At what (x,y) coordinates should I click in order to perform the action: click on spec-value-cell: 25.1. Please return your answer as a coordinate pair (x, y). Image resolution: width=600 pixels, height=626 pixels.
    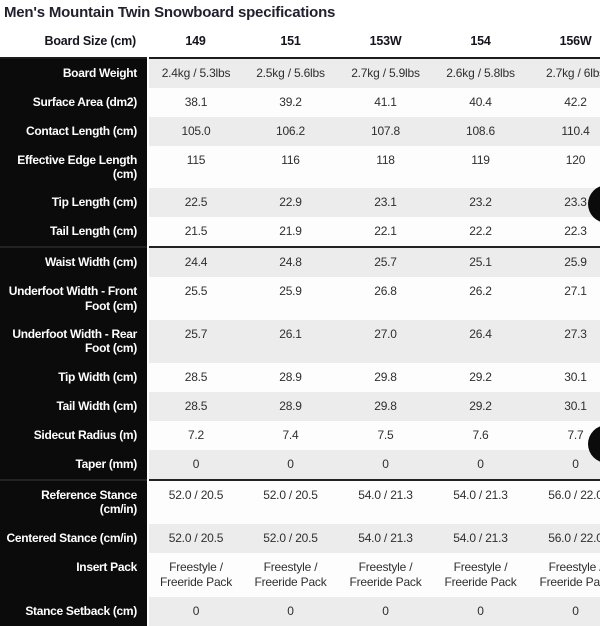
    Looking at the image, I should click on (480, 262).